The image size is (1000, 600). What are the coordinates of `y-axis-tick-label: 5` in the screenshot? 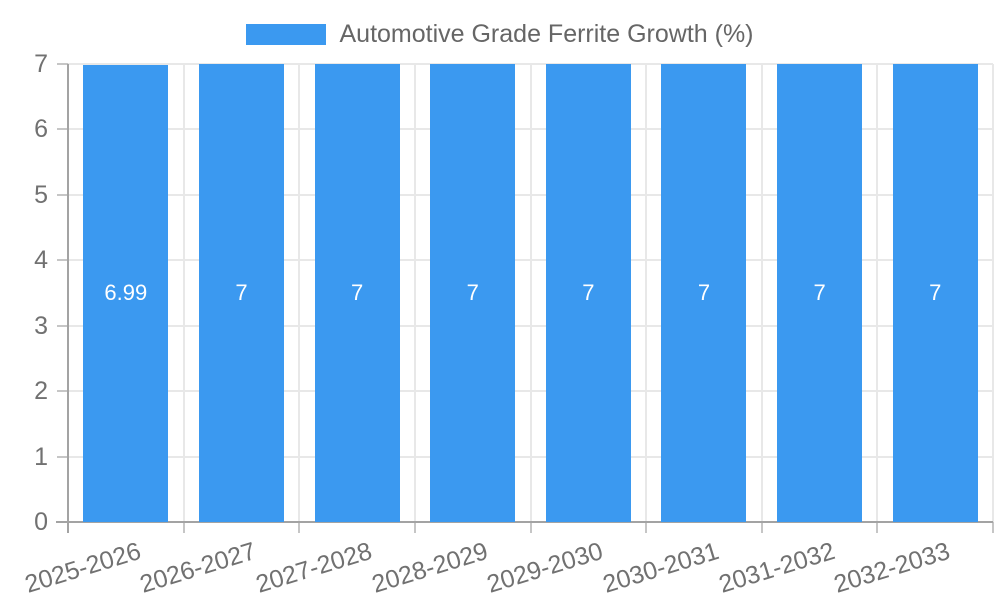 It's located at (41, 194).